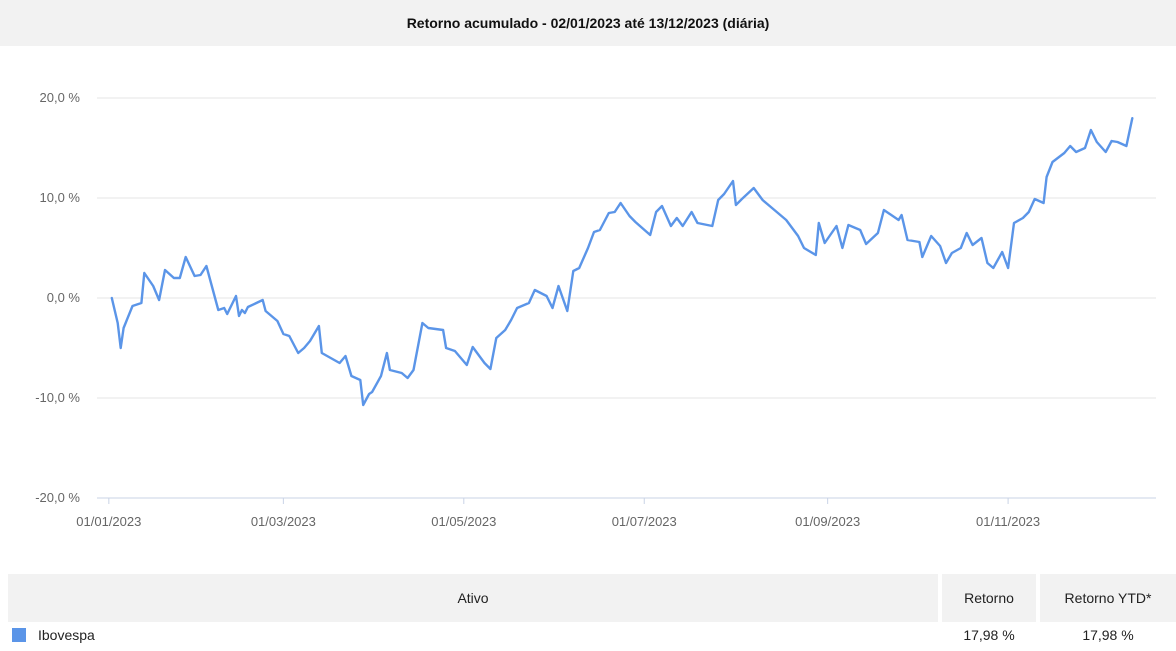  What do you see at coordinates (989, 598) in the screenshot?
I see `header-return: Retorno` at bounding box center [989, 598].